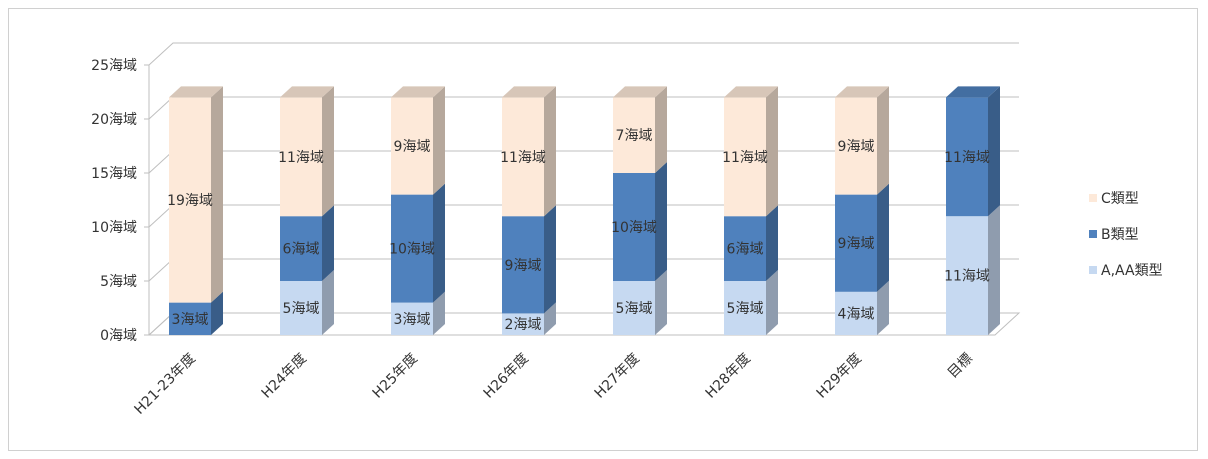 Image resolution: width=1208 pixels, height=459 pixels. I want to click on x-category-label: 目標, so click(960, 366).